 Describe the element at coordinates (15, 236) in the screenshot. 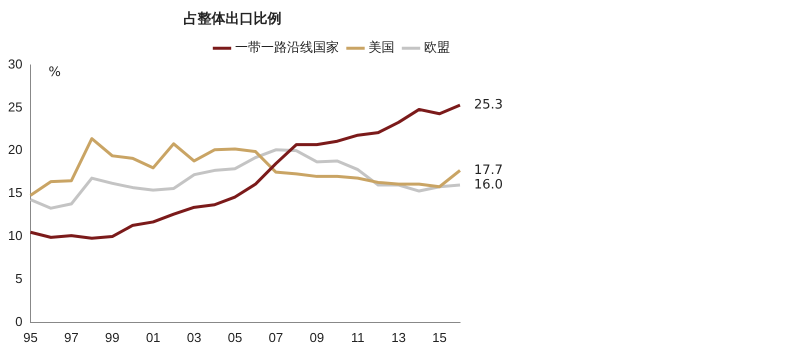

I see `y-tick-label: 10` at that location.